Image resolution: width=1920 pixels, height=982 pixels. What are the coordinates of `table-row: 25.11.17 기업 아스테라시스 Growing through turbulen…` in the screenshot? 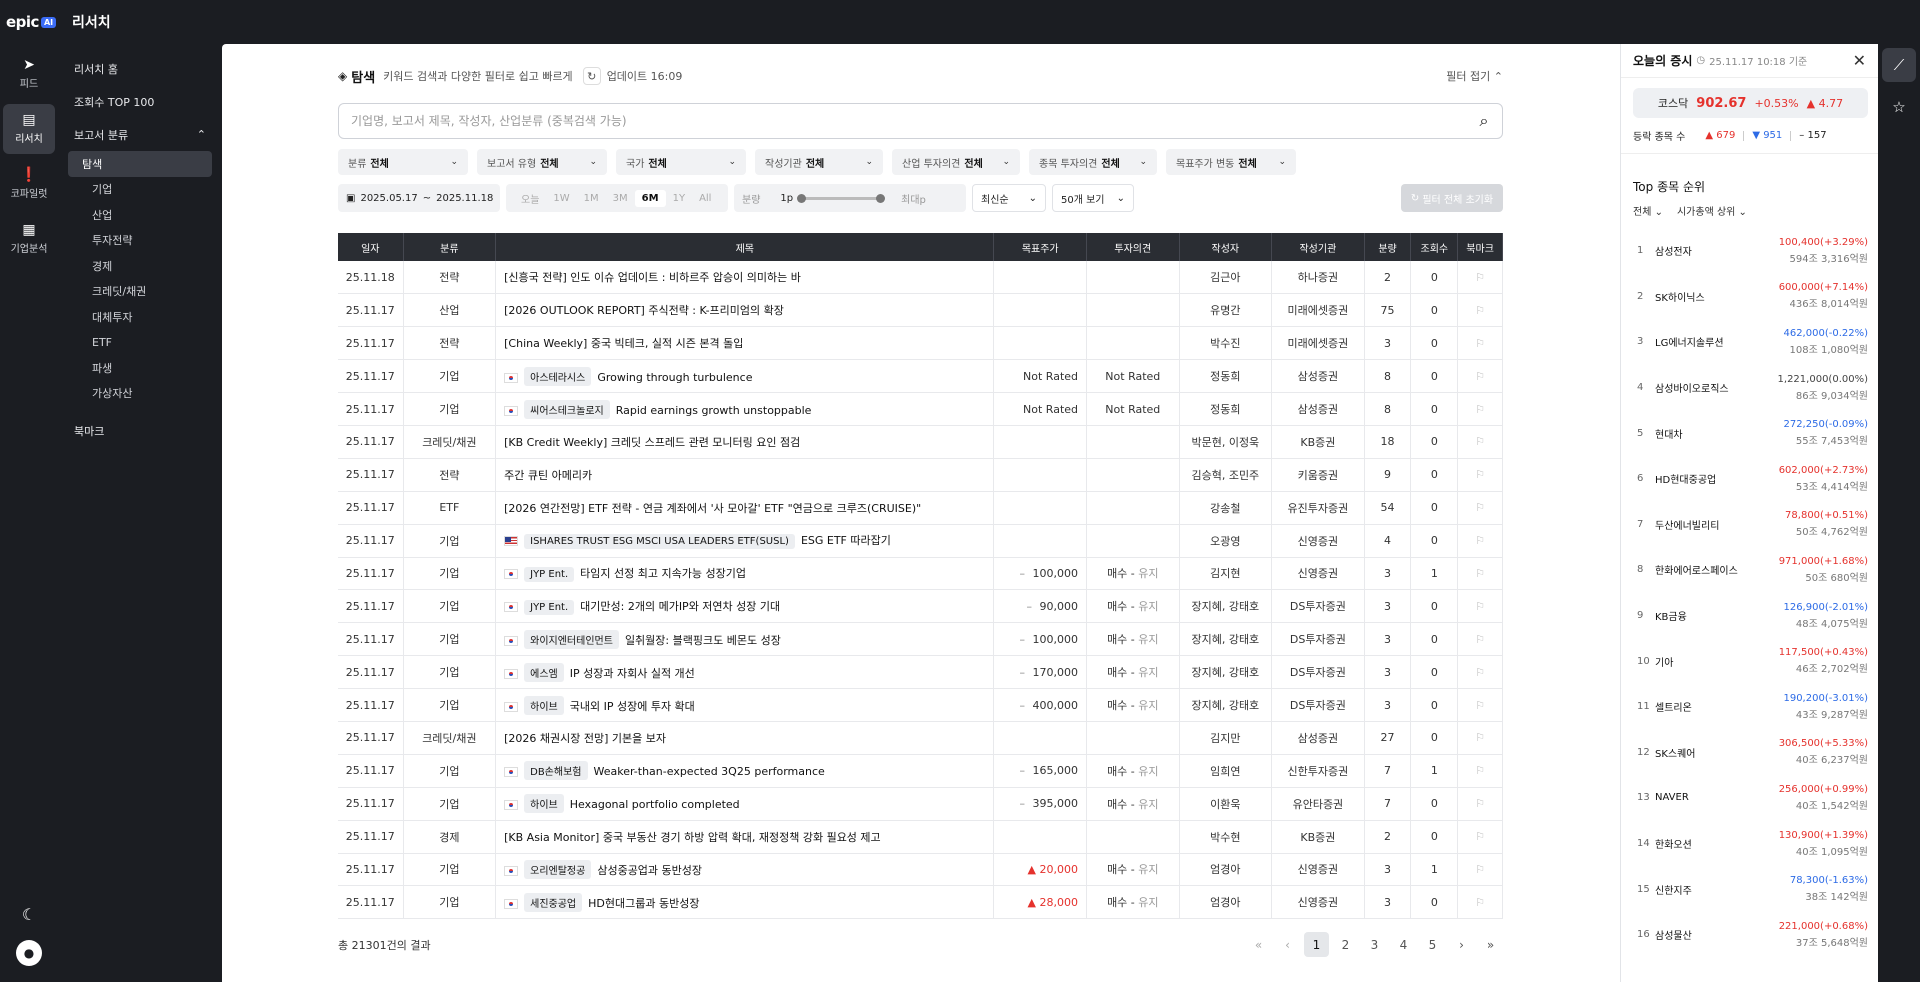 It's located at (920, 376).